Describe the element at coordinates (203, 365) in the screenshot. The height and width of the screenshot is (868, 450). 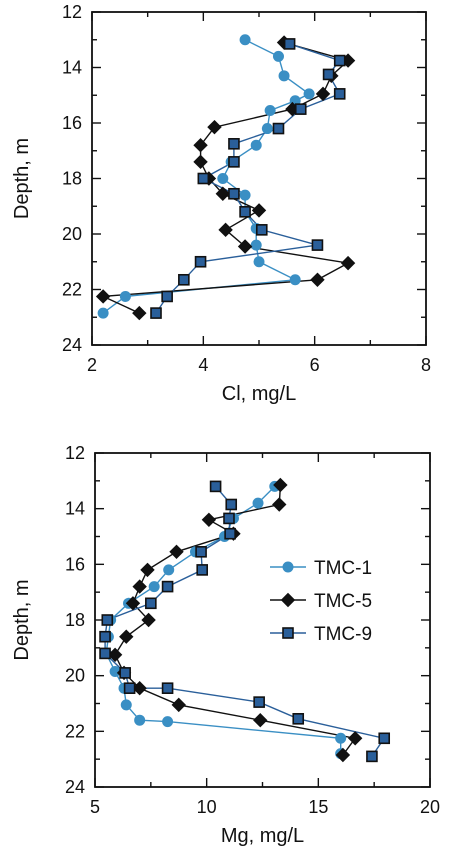
I see `x-tick-label: 4` at that location.